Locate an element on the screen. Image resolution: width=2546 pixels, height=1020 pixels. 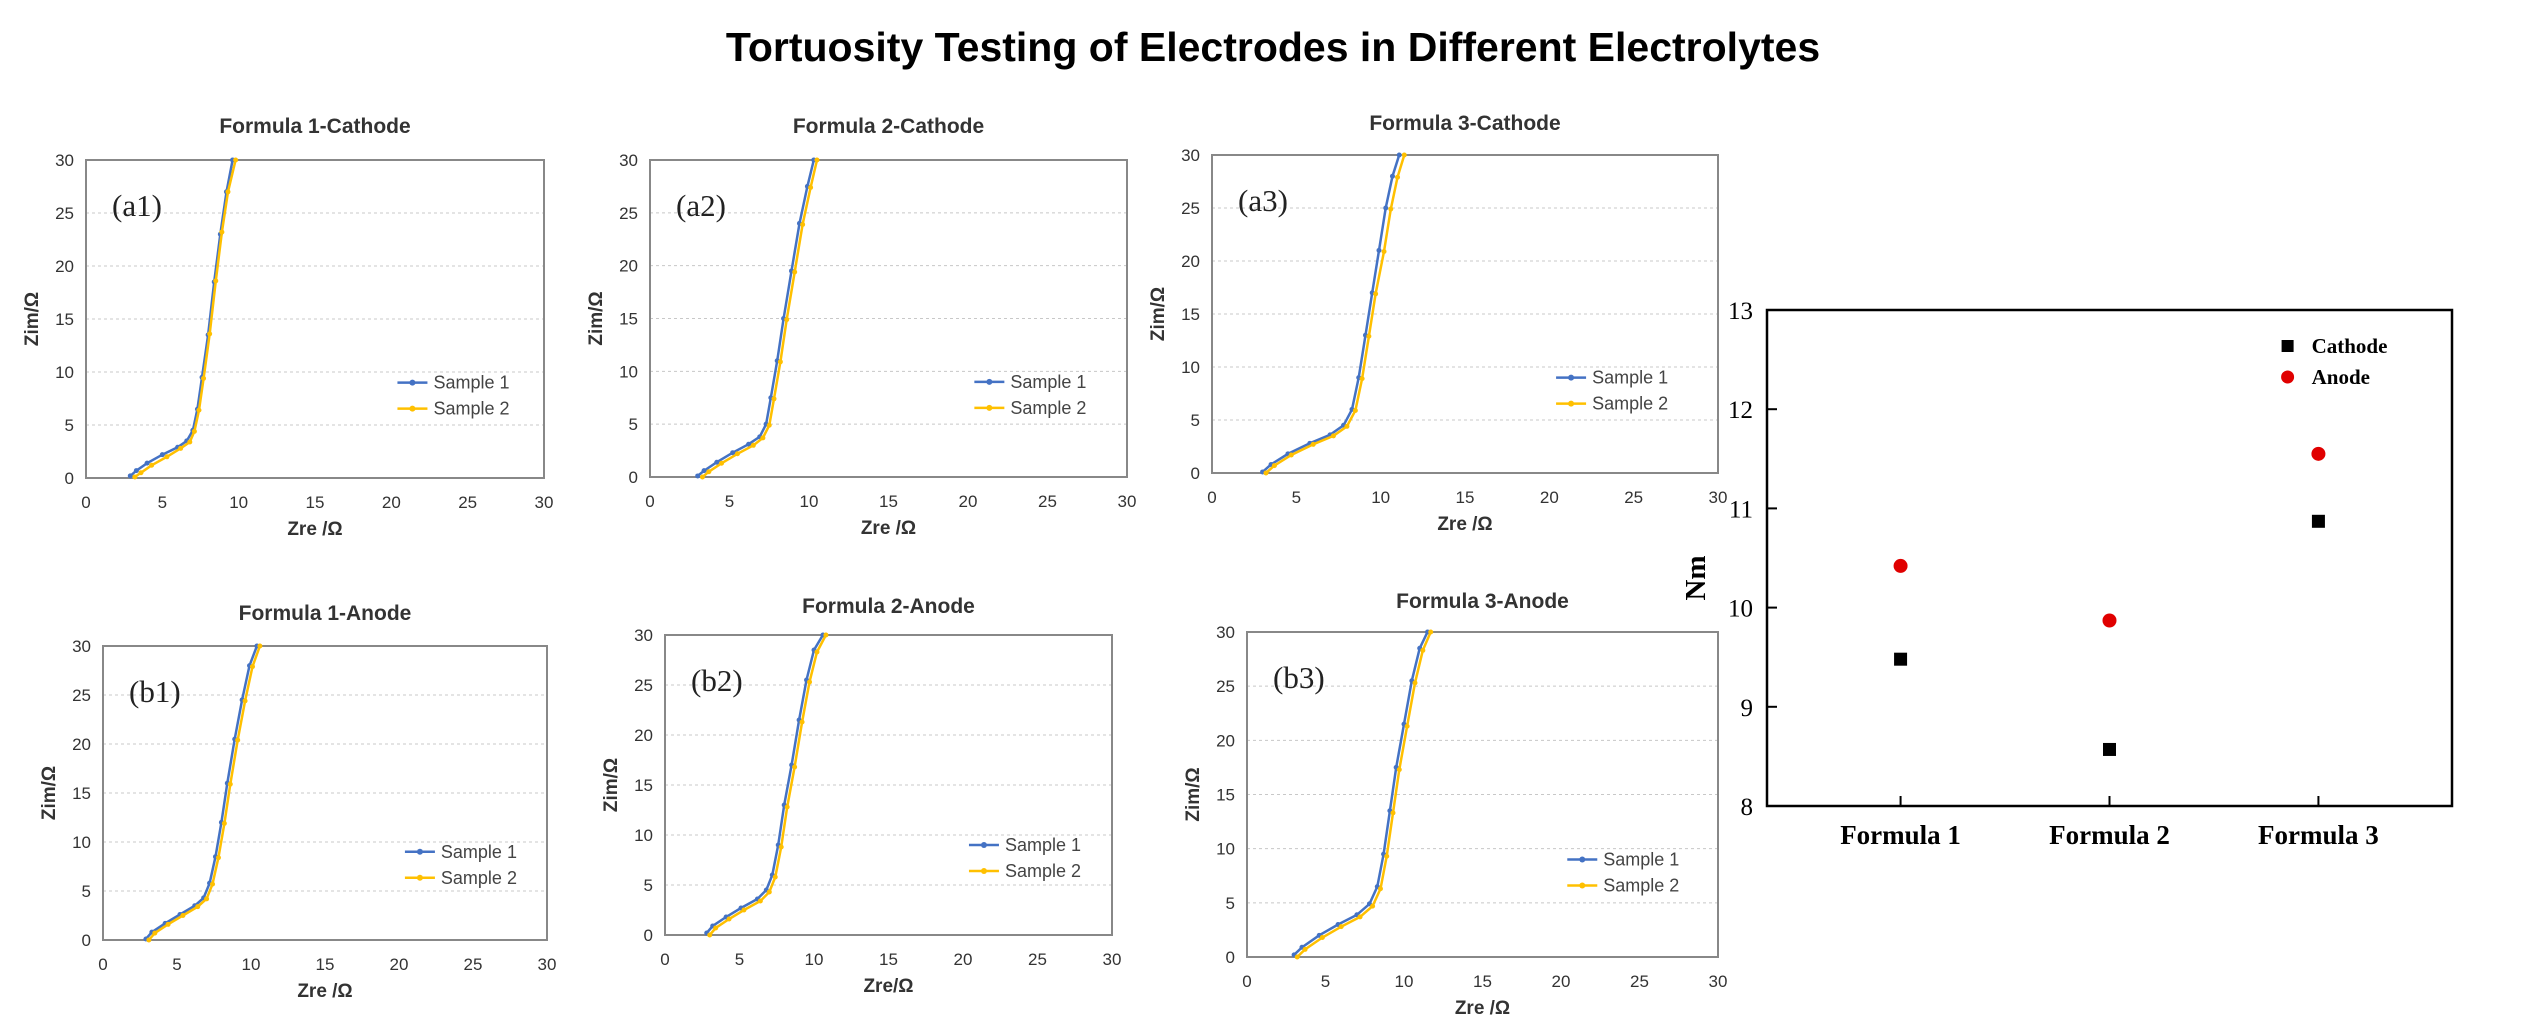
y-tick-label: 12 is located at coordinates (1740, 410).